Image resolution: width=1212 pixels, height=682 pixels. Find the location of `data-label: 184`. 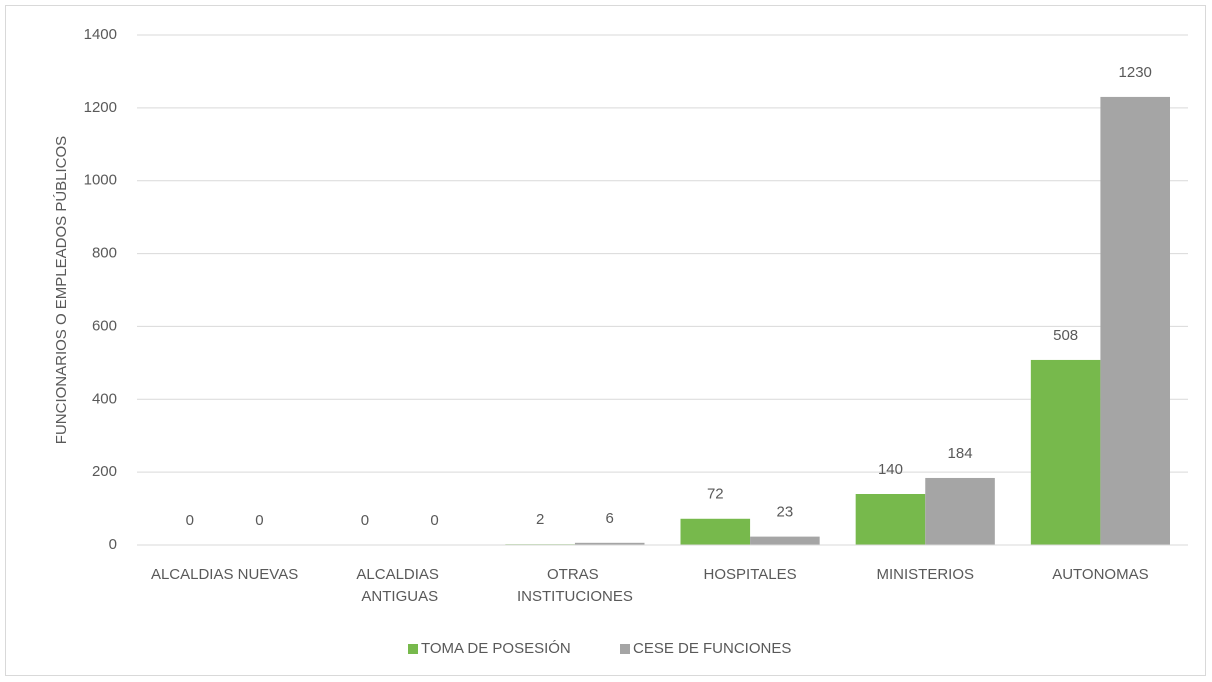

data-label: 184 is located at coordinates (960, 453).